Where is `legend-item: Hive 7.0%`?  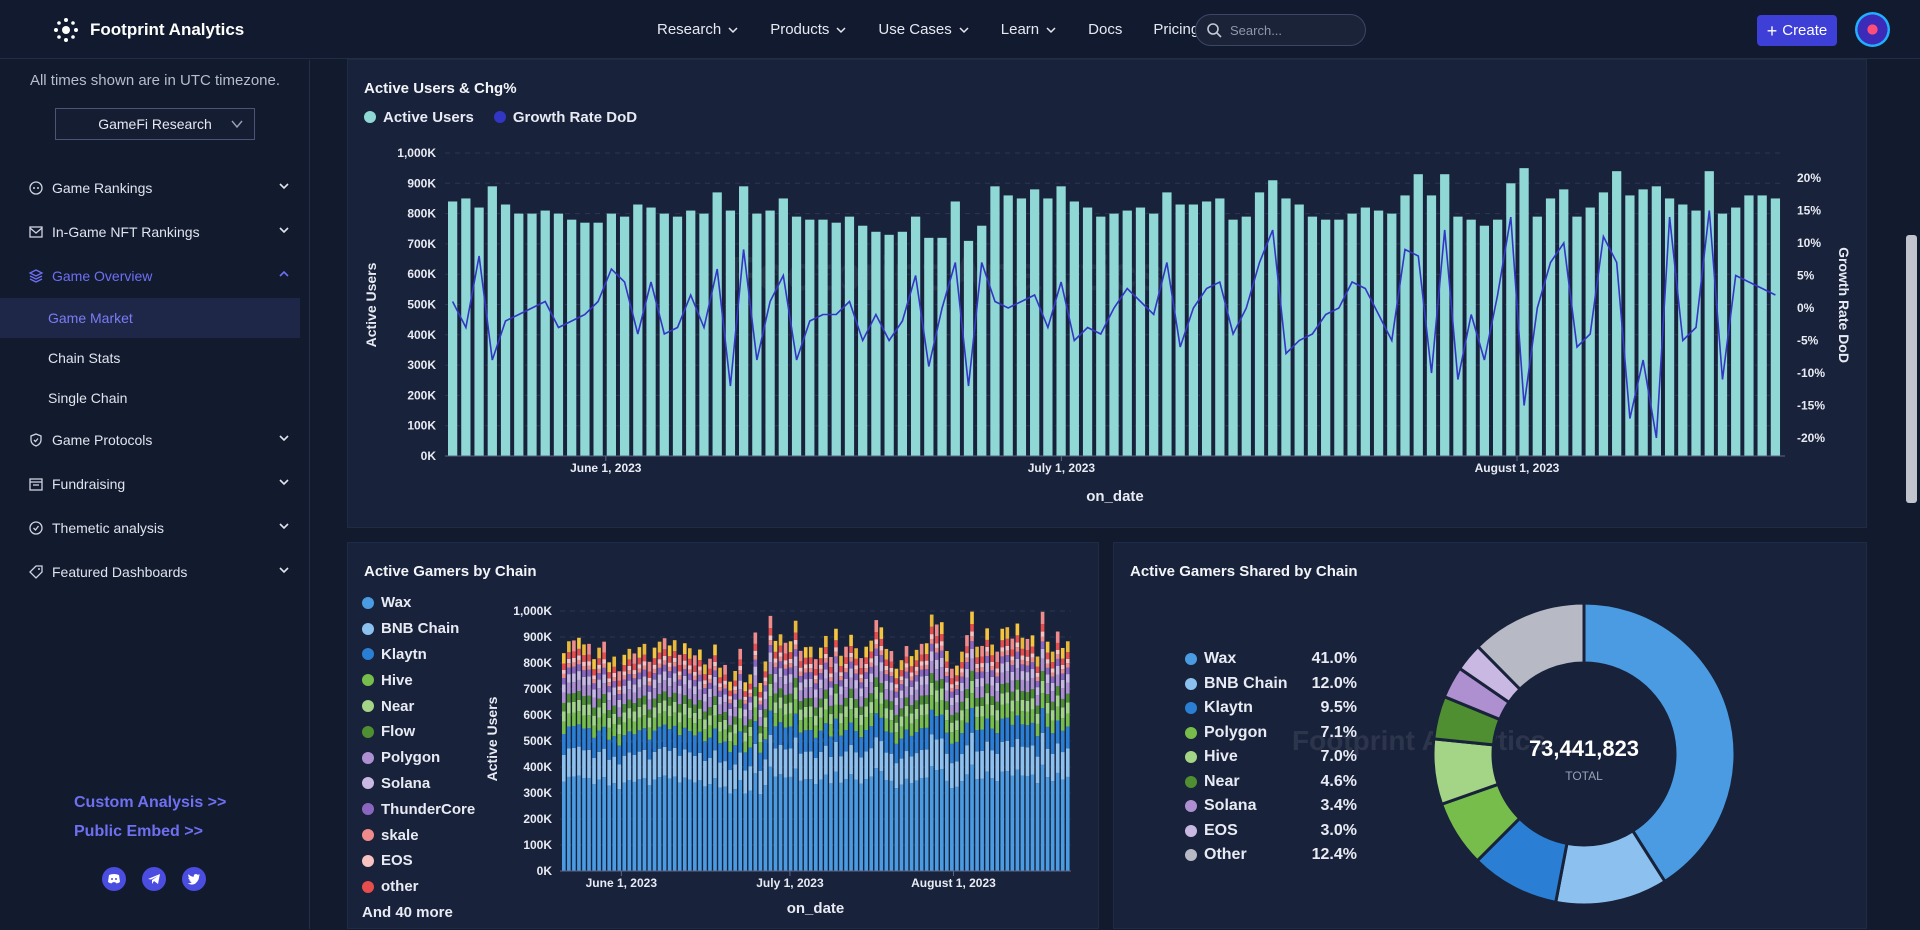 legend-item: Hive 7.0% is located at coordinates (1271, 757).